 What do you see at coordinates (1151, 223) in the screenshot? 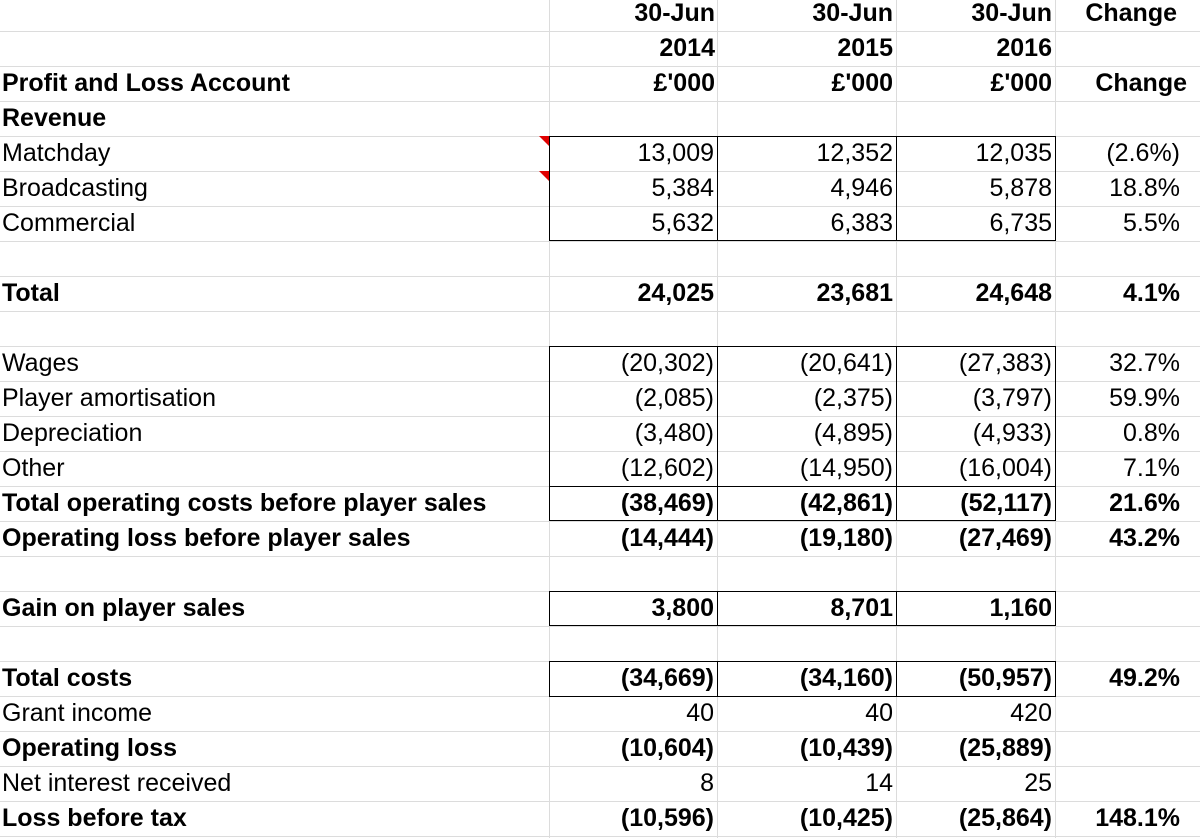
I see `change-cell: 5.5%` at bounding box center [1151, 223].